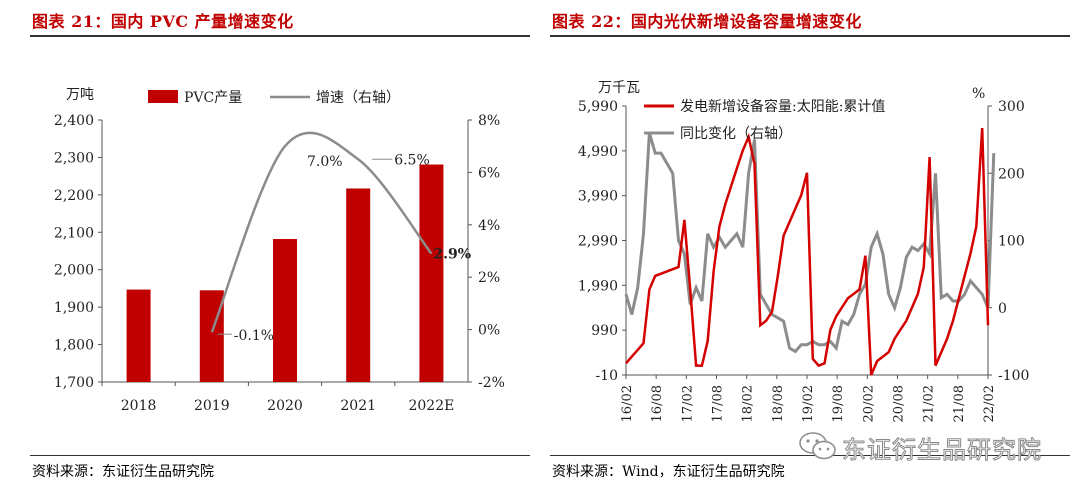  What do you see at coordinates (80, 95) in the screenshot?
I see `left-unit-label: 万吨` at bounding box center [80, 95].